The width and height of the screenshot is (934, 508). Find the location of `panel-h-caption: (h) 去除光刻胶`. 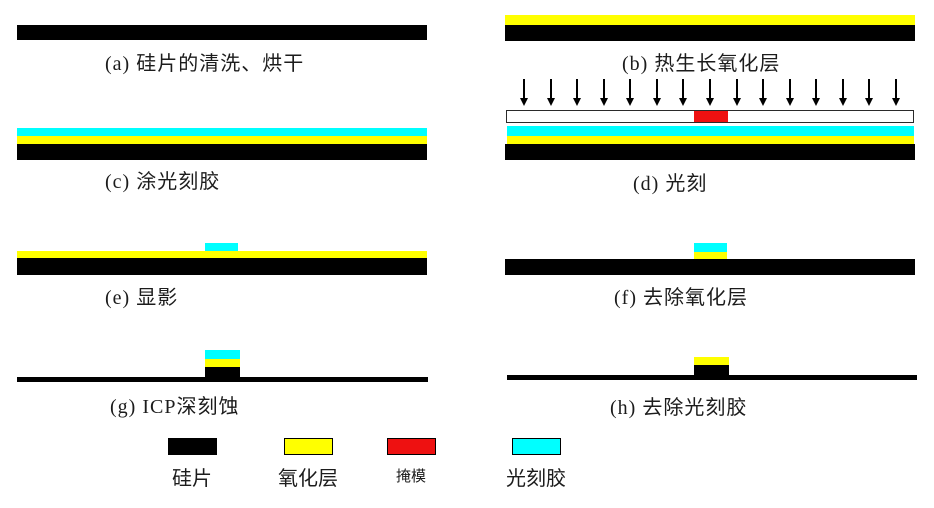

panel-h-caption: (h) 去除光刻胶 is located at coordinates (679, 408).